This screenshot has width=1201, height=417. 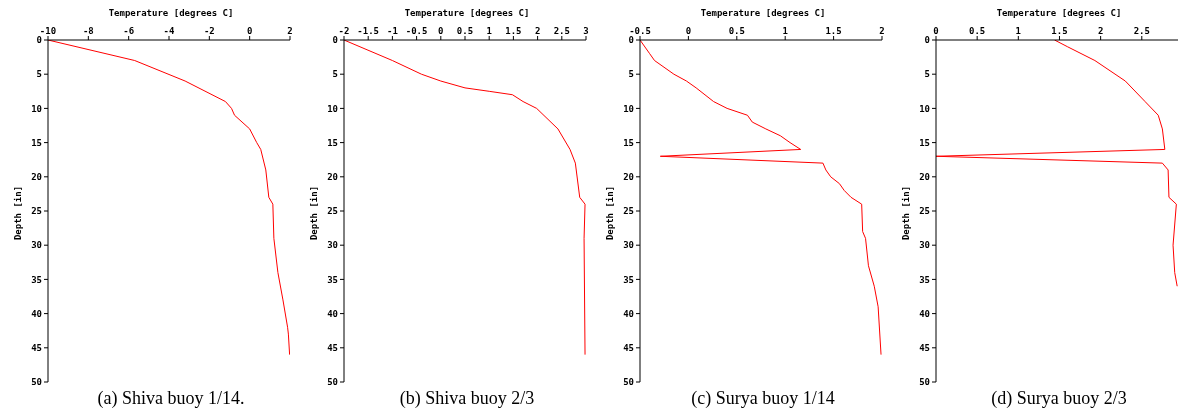 I want to click on text: (d) Surya buoy 2/3, so click(x=1059, y=398).